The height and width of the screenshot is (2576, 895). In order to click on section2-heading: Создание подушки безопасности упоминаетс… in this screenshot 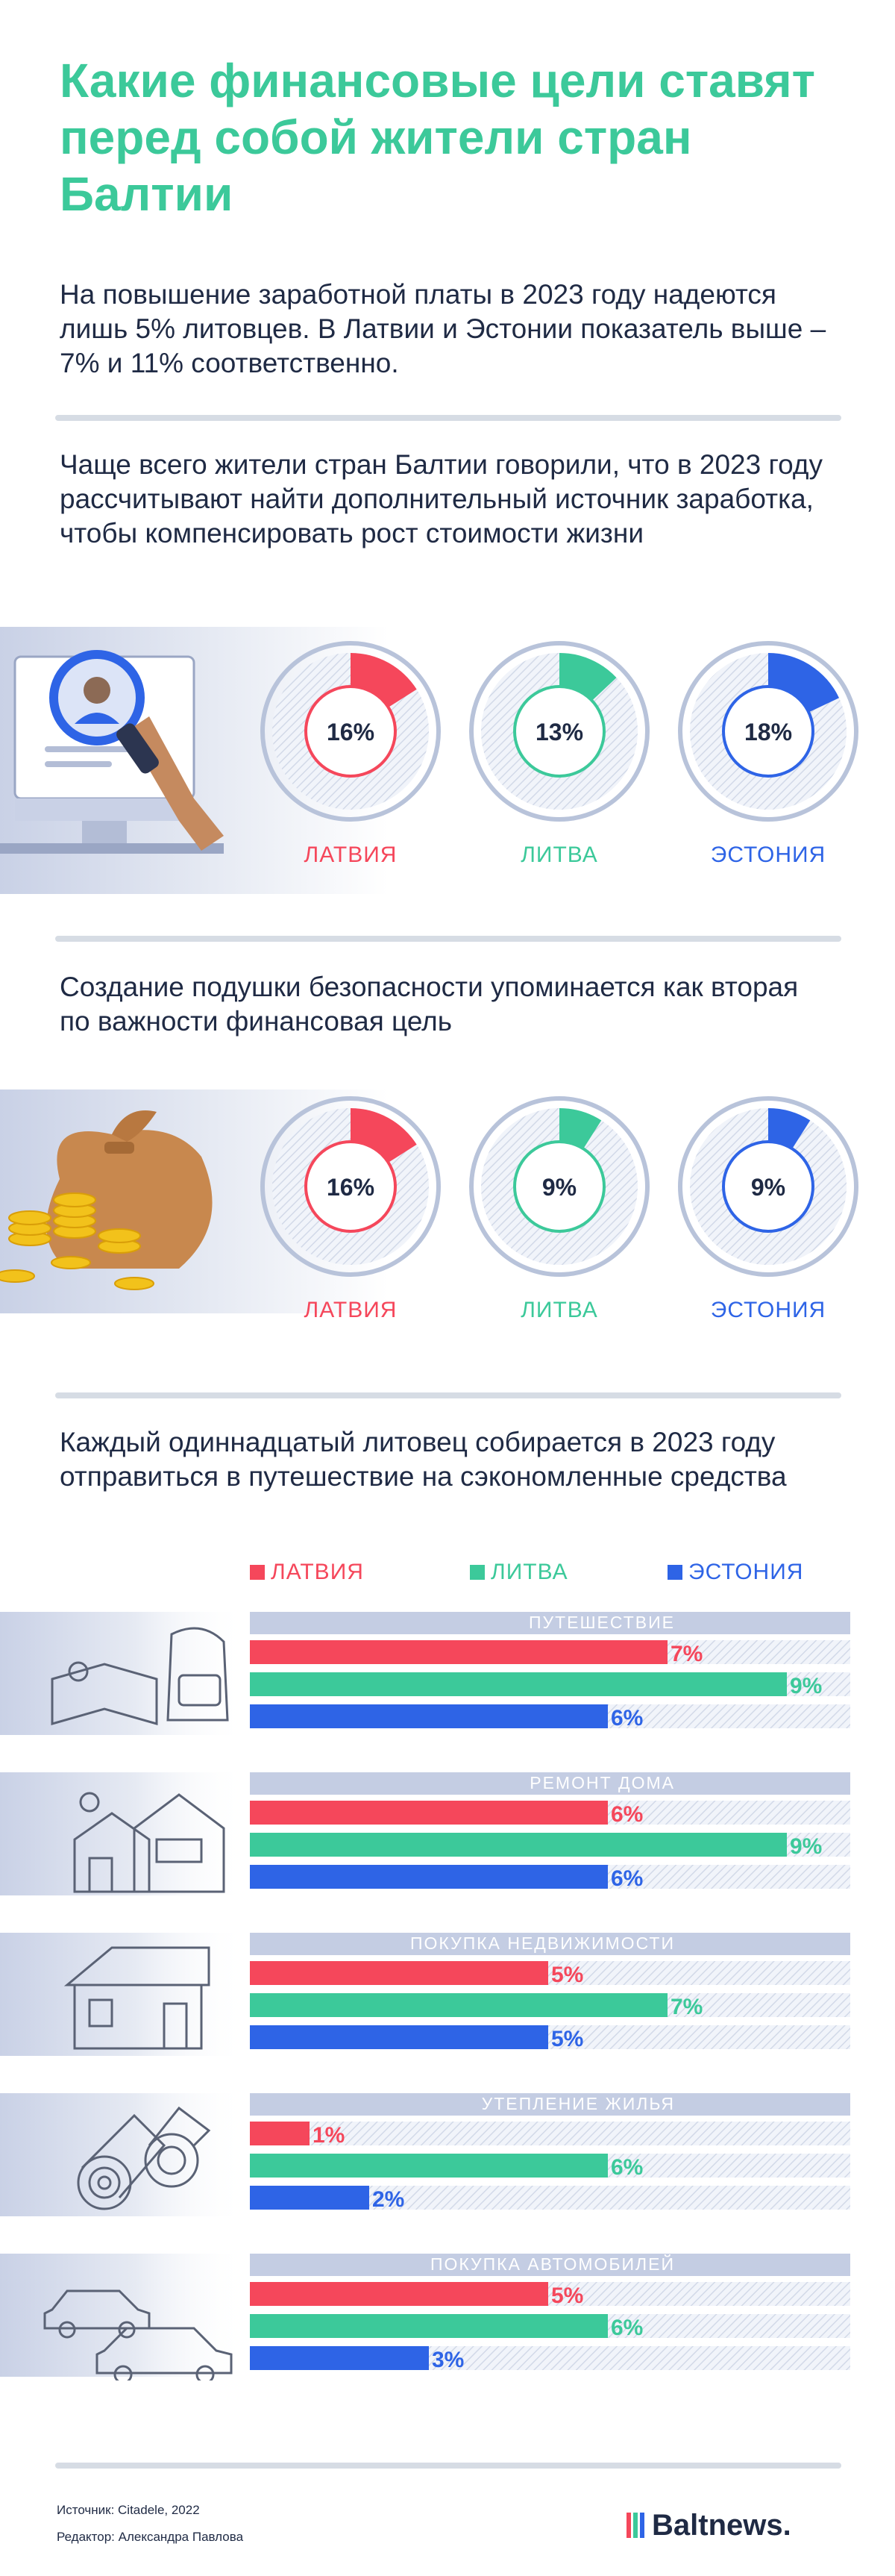, I will do `click(429, 1004)`.